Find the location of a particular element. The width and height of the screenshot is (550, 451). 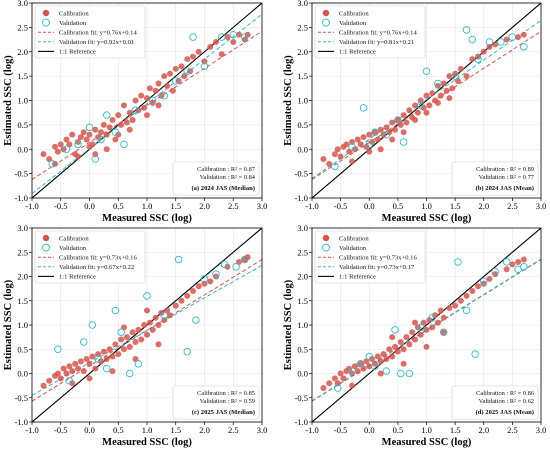

x-tick-label: 0.5 is located at coordinates (398, 430).